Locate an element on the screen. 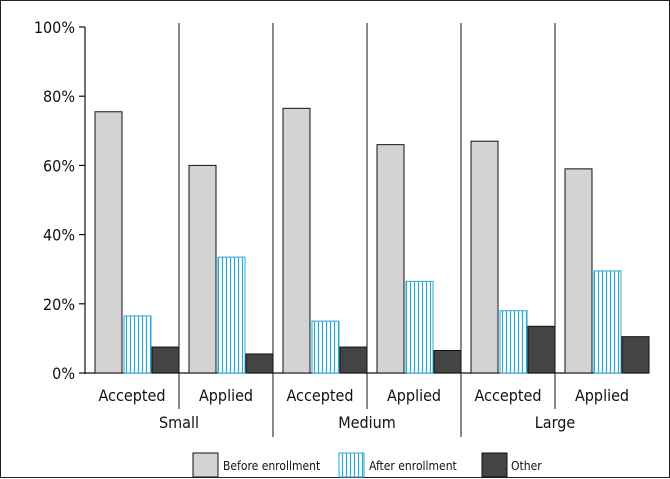  legend-label: Other is located at coordinates (526, 466).